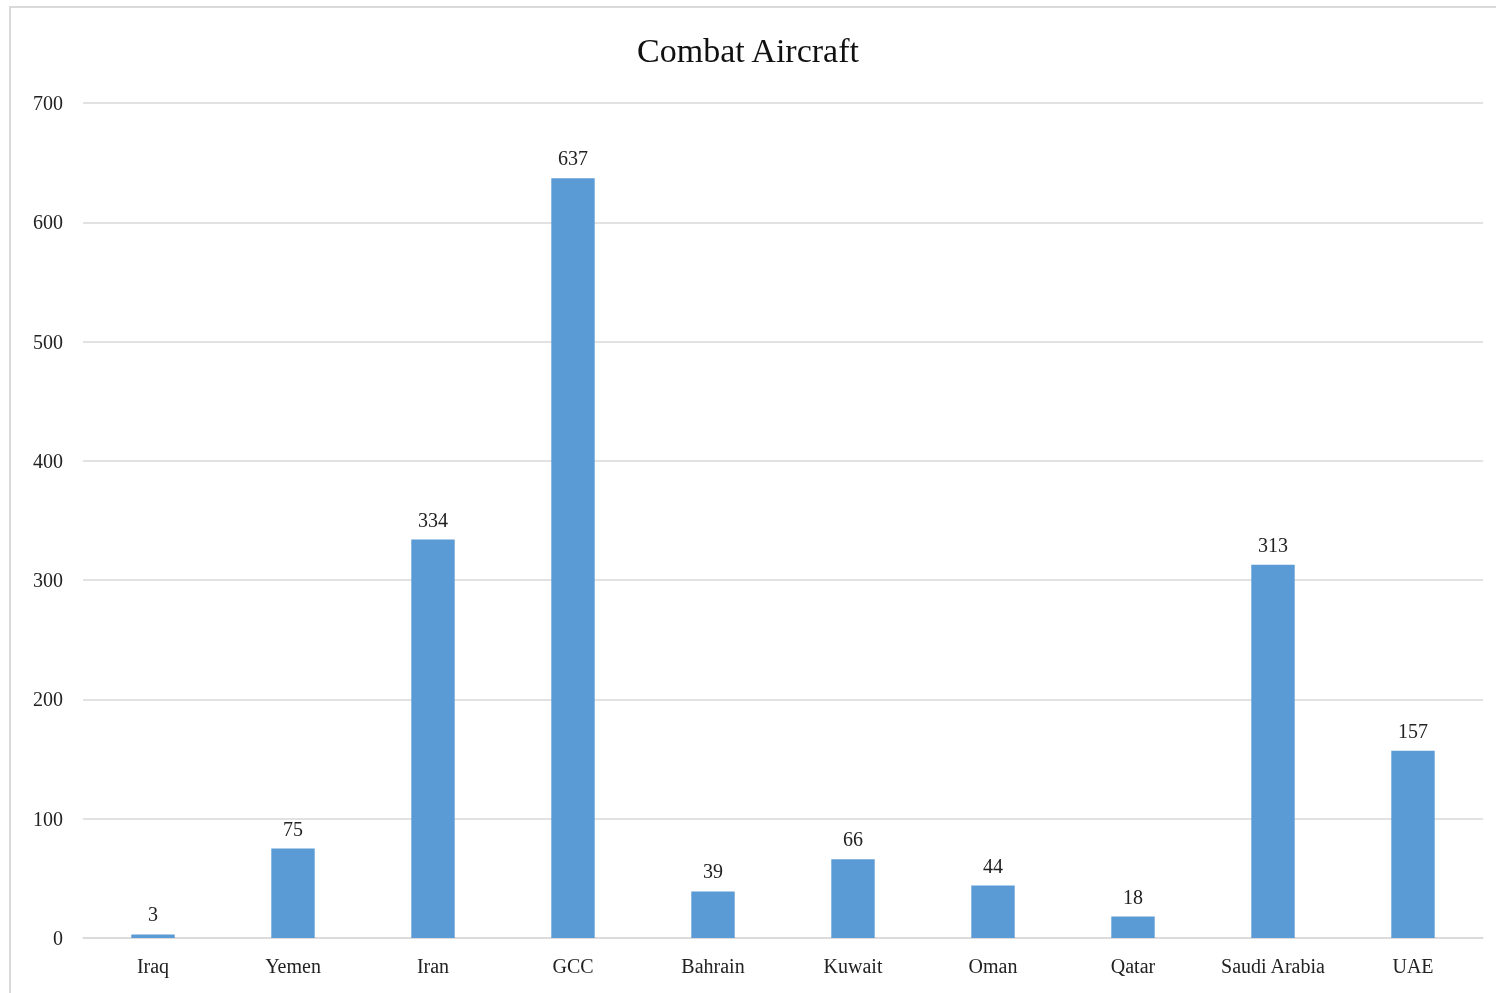 This screenshot has height=993, width=1496. What do you see at coordinates (48, 103) in the screenshot?
I see `y-tick-label: 700` at bounding box center [48, 103].